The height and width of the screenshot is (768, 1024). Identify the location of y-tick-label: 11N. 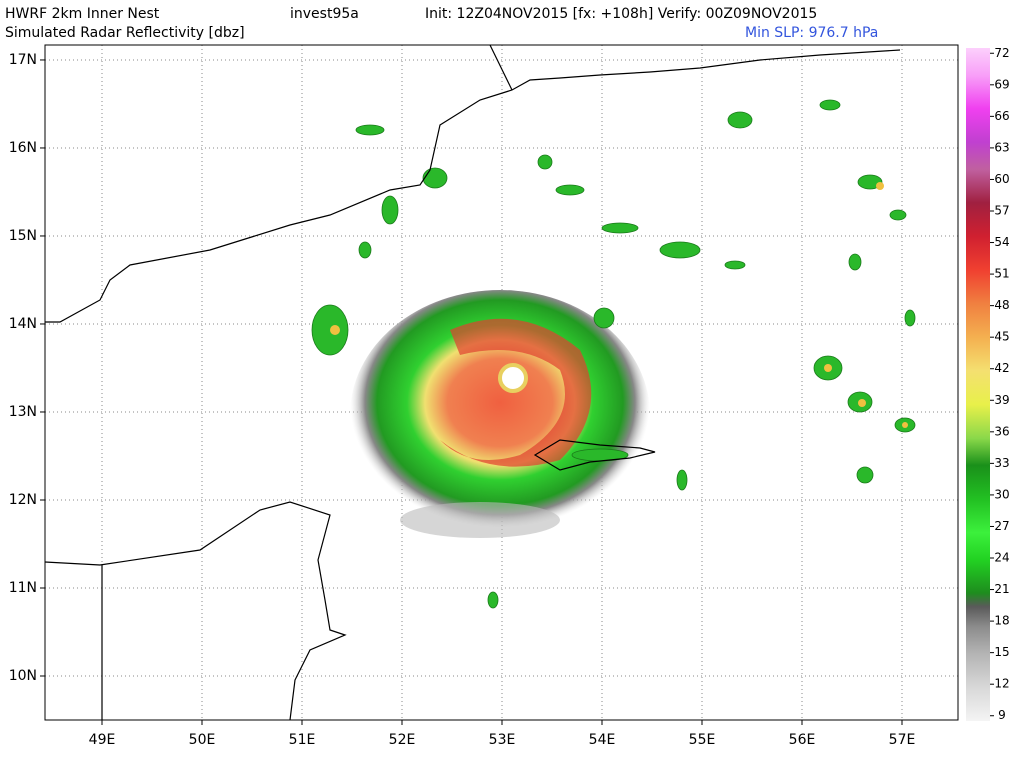
(23, 588).